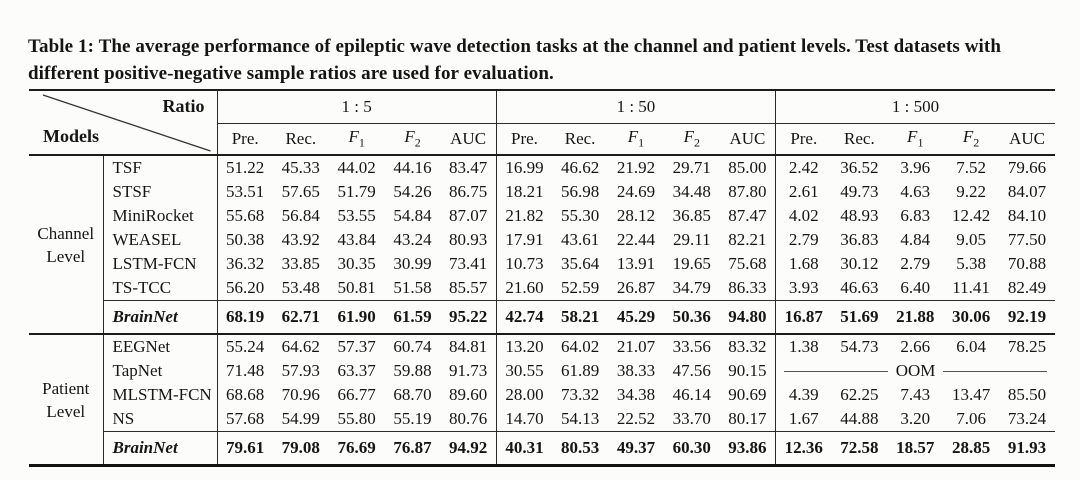  I want to click on metric-value: 94.92, so click(468, 448).